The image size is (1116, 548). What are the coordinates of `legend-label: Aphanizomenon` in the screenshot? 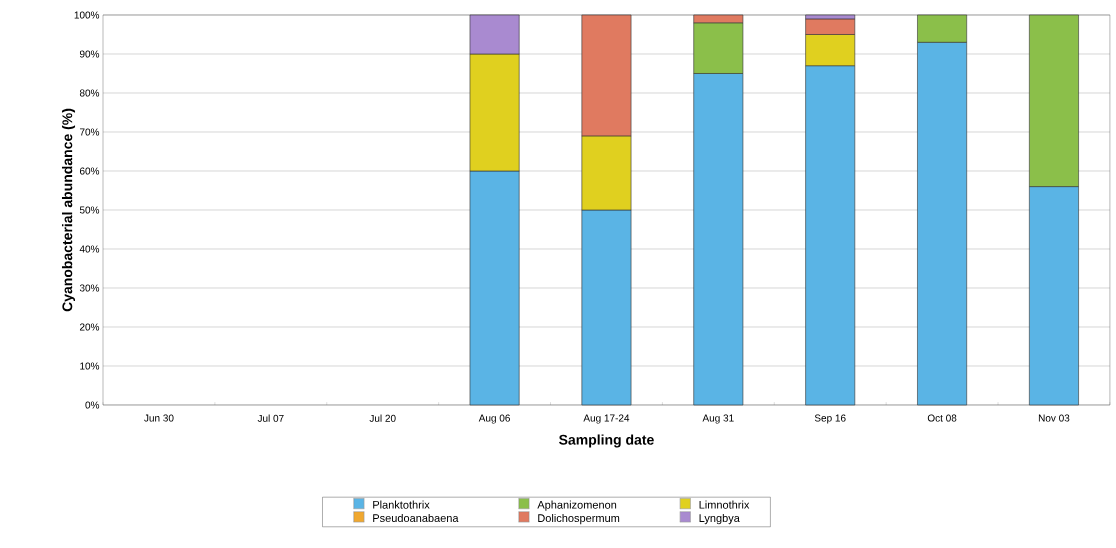 It's located at (577, 505).